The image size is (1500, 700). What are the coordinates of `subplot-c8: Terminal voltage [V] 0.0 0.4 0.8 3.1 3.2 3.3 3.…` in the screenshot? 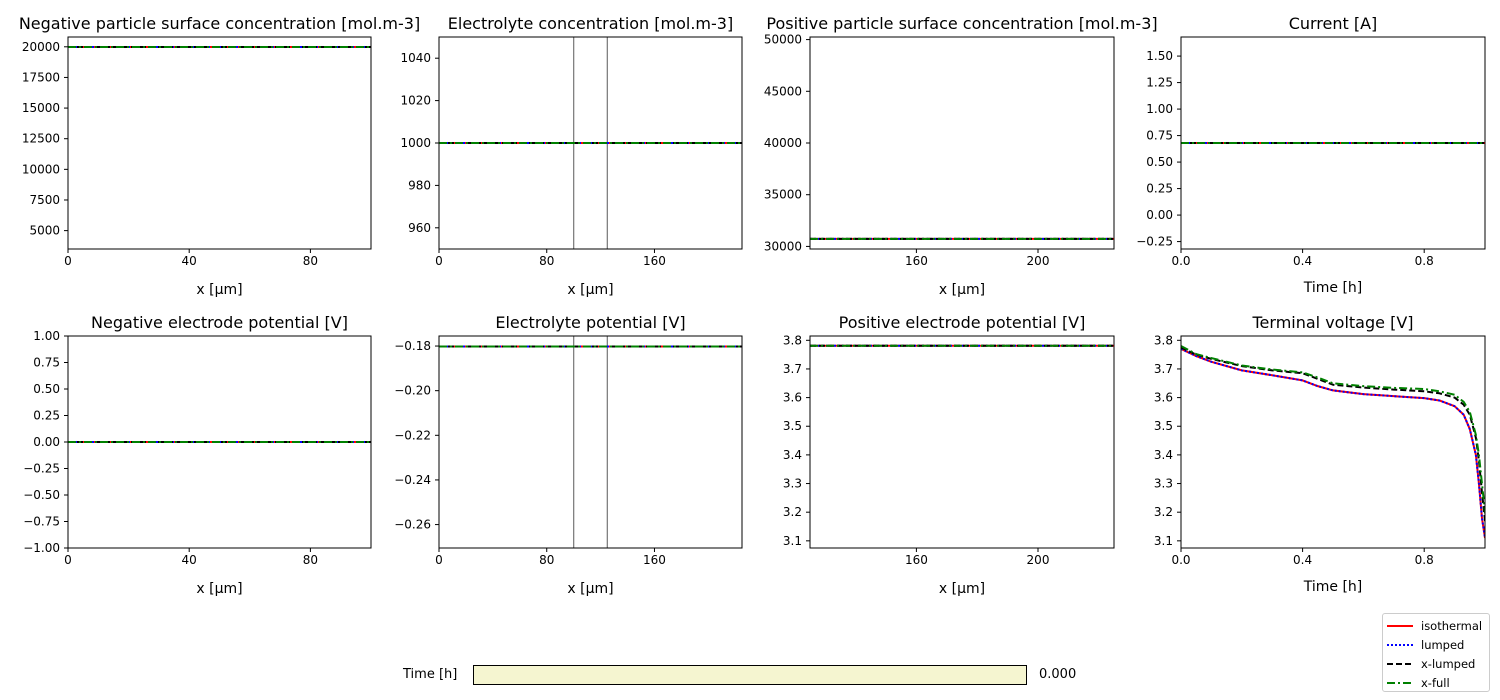 It's located at (1320, 454).